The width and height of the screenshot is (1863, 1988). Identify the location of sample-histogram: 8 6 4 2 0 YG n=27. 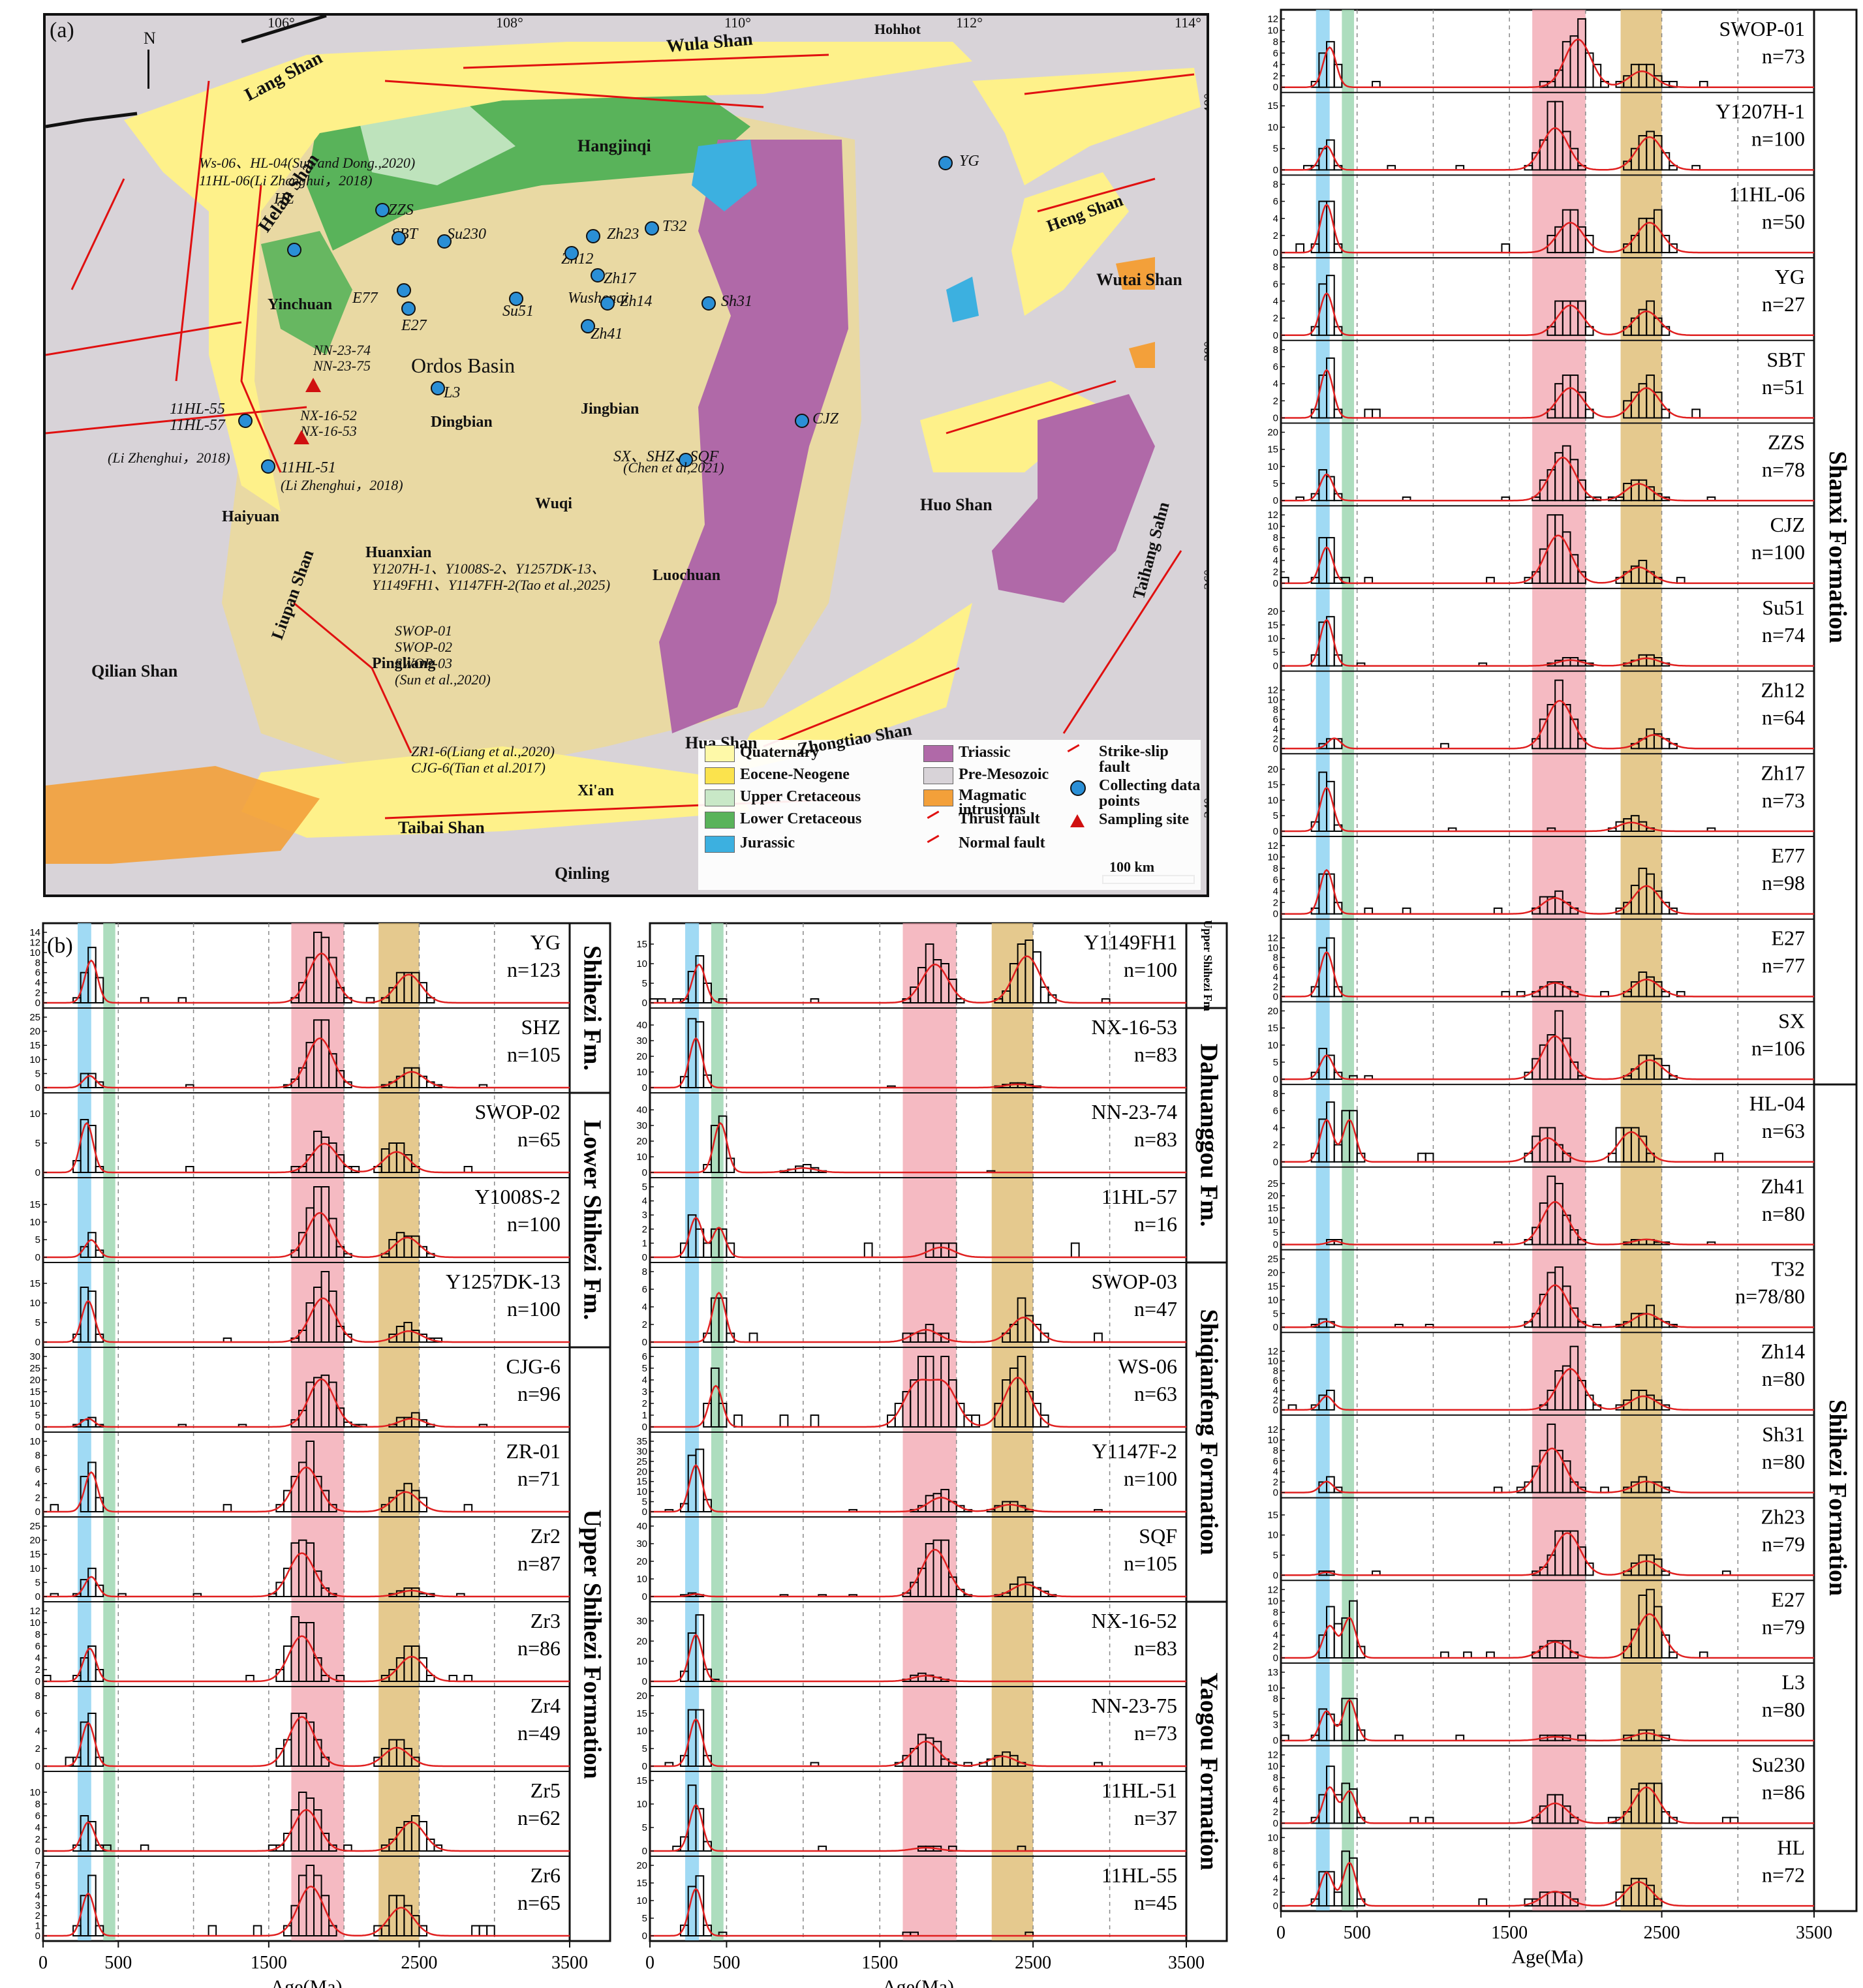
(1543, 301).